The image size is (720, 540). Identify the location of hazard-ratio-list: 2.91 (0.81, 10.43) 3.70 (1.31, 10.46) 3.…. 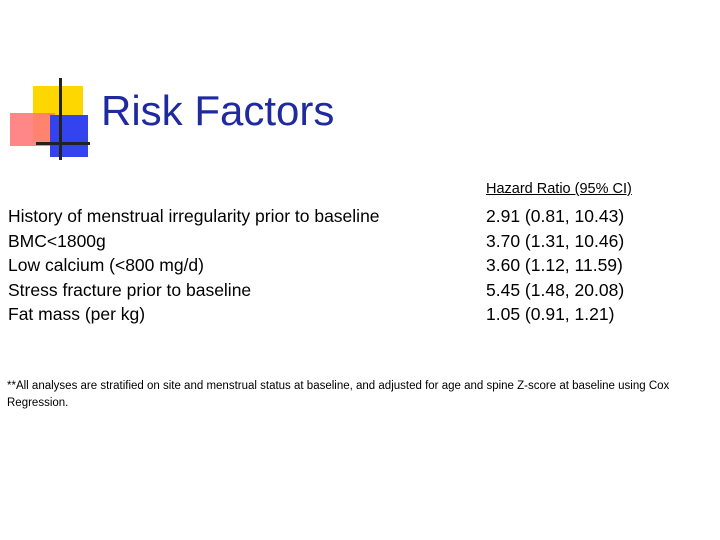
(555, 265).